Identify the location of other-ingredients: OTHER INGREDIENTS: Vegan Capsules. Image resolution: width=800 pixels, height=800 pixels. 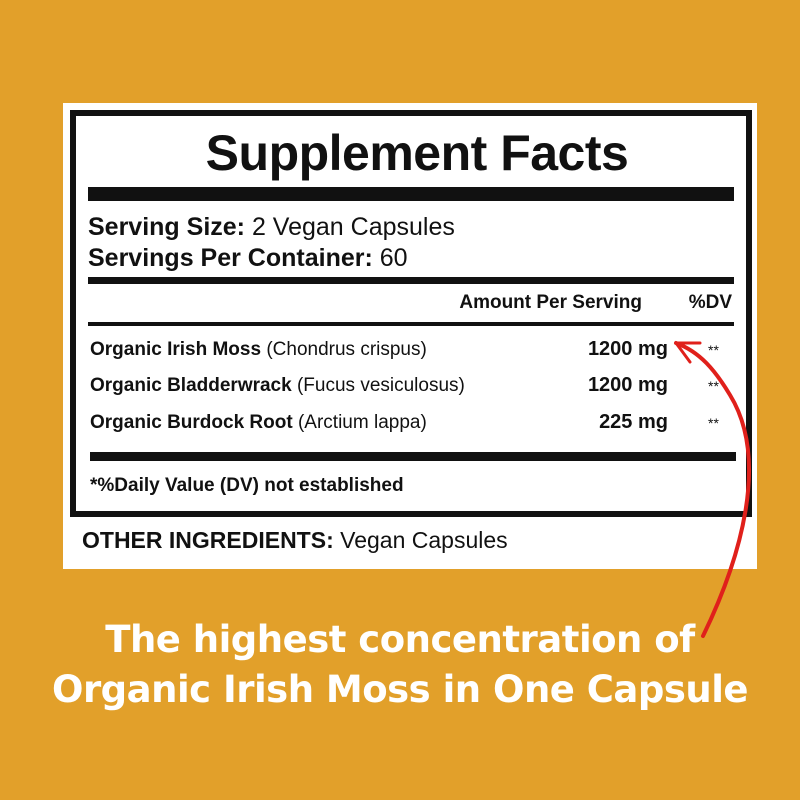
(295, 540).